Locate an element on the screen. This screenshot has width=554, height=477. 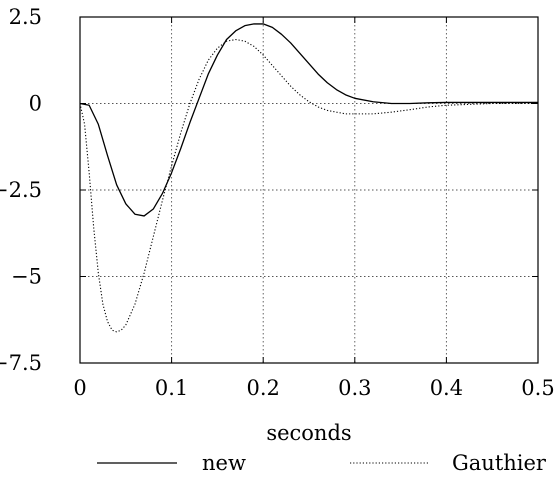
y-tick-label: 0 is located at coordinates (35, 104).